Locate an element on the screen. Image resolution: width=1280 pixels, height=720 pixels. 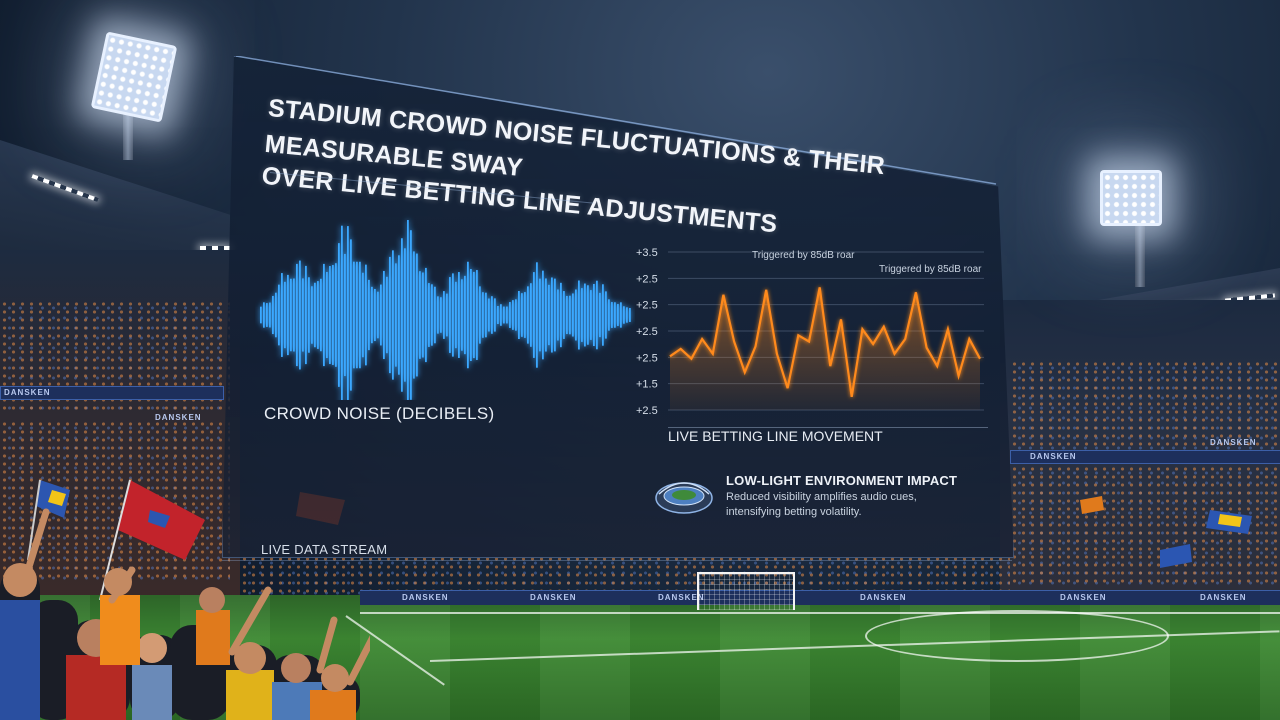
betting-line-area is located at coordinates (825, 348).